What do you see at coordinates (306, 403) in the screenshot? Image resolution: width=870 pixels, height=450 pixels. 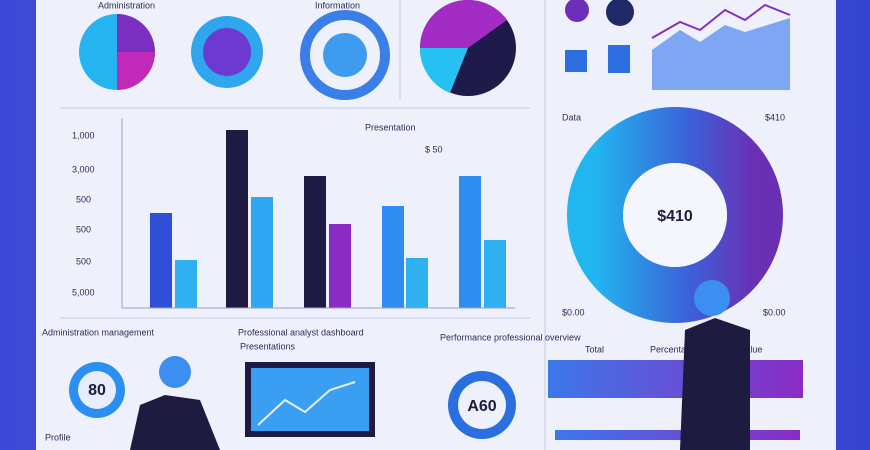 I see `screen-line` at bounding box center [306, 403].